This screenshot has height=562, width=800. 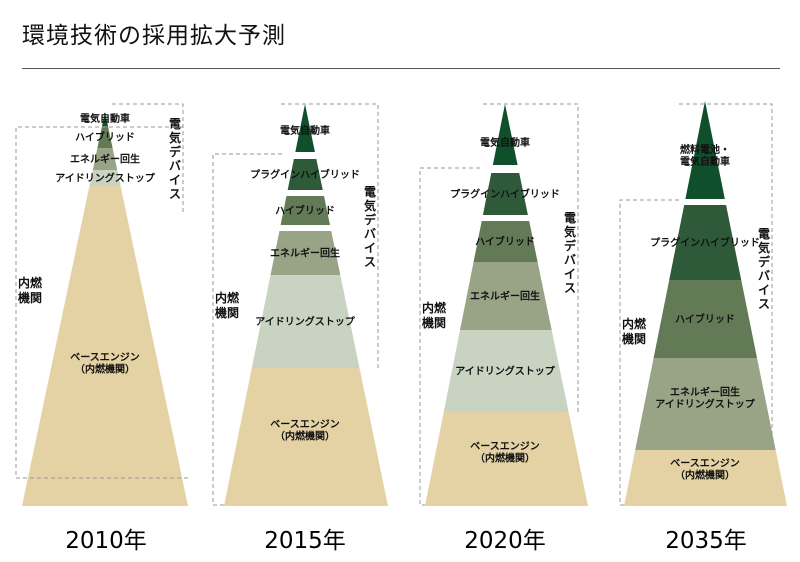 What do you see at coordinates (154, 36) in the screenshot?
I see `page-title: 環境技術の採用拡大予測` at bounding box center [154, 36].